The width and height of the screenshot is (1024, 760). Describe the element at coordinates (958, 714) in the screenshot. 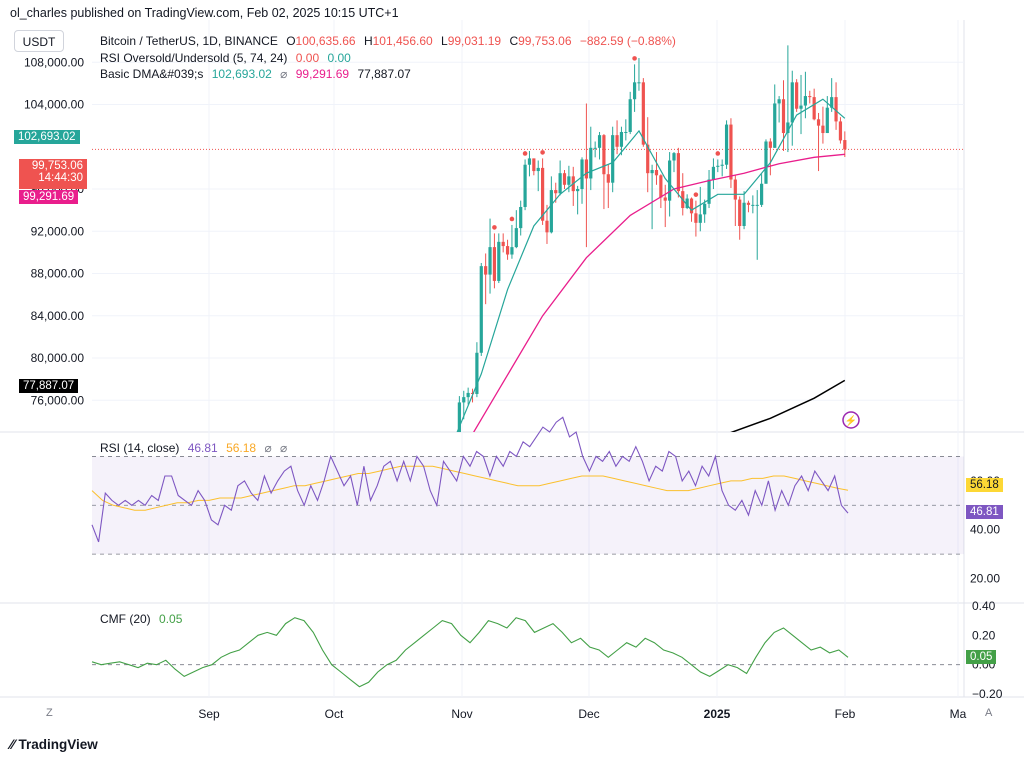

I see `x-tick-label: Ma` at that location.